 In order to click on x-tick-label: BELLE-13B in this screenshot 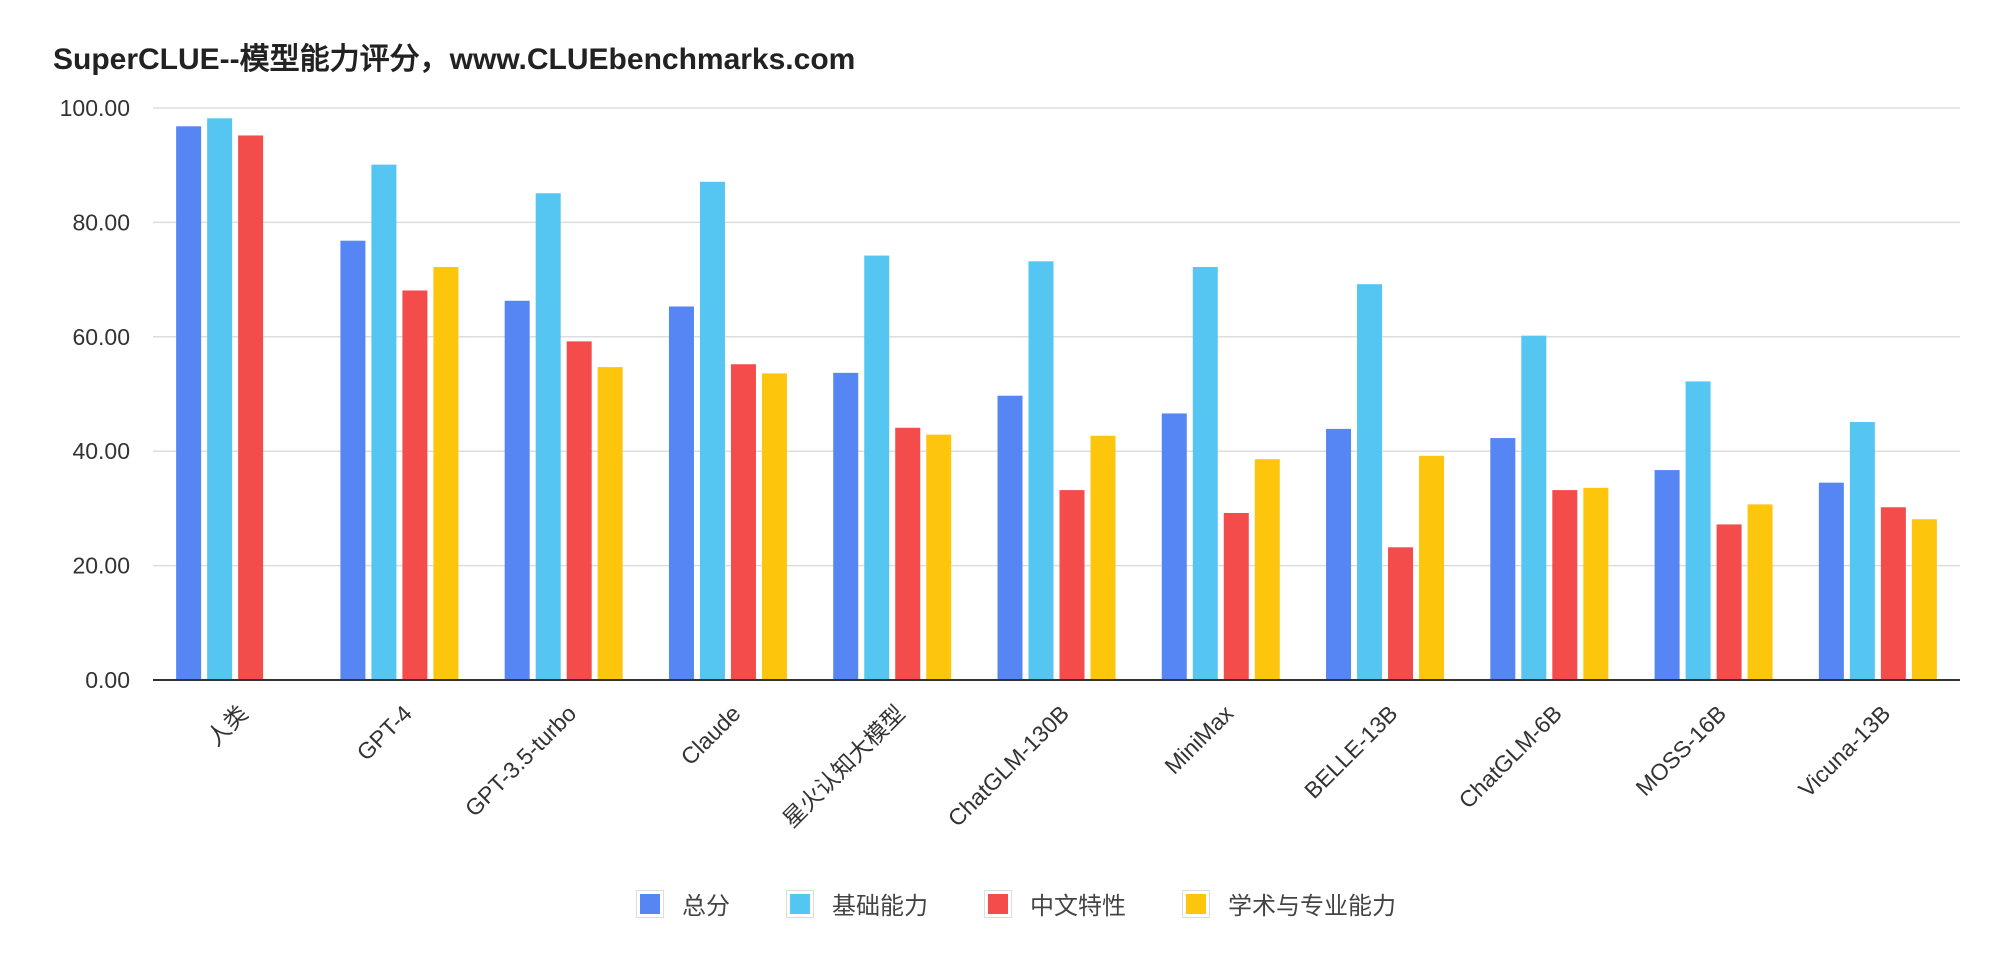, I will do `click(1350, 751)`.